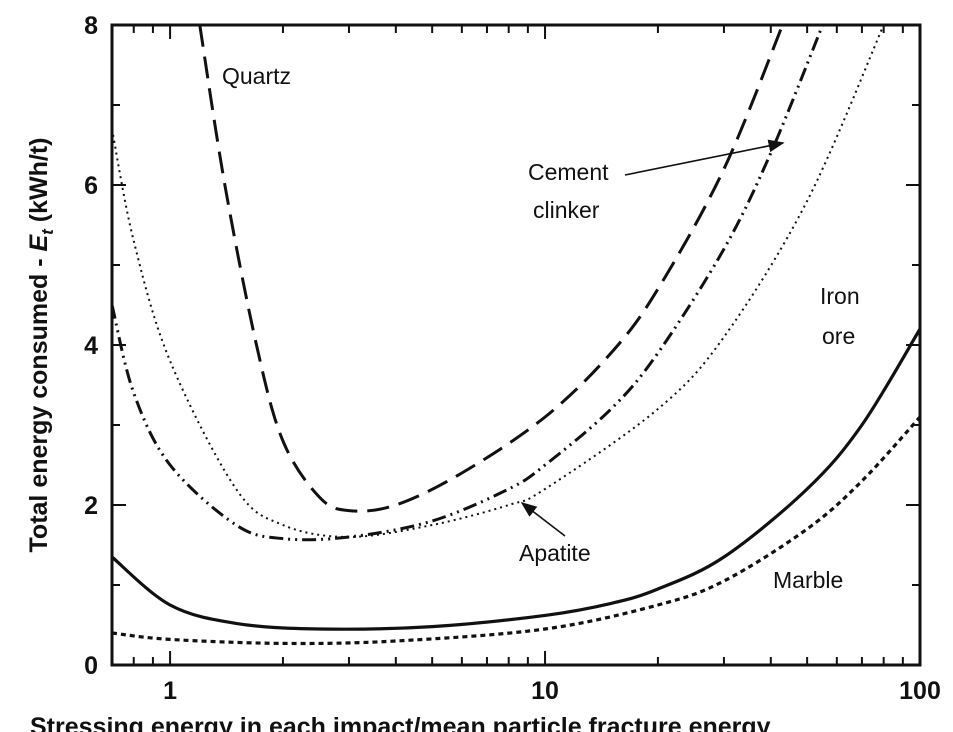  I want to click on label-apatite: Apatite, so click(555, 553).